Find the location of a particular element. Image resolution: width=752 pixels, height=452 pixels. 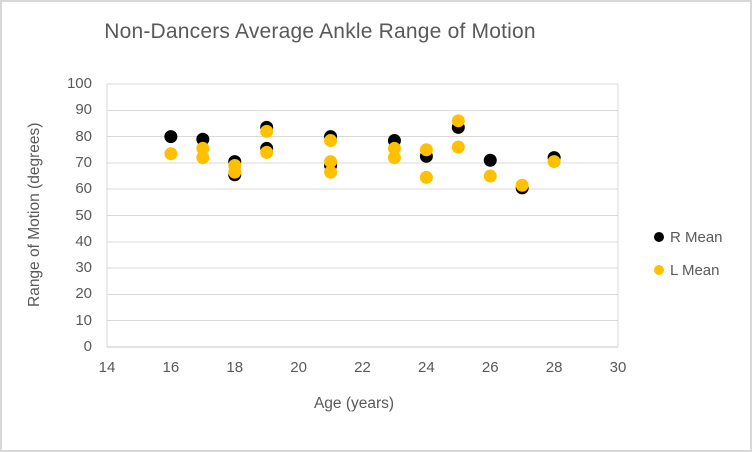

y-tick-label: 40 is located at coordinates (83, 241).